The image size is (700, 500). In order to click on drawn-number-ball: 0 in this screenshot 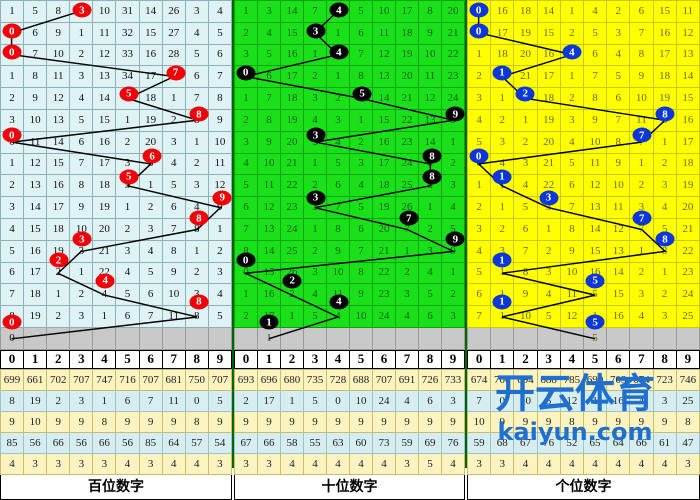, I will do `click(479, 156)`.